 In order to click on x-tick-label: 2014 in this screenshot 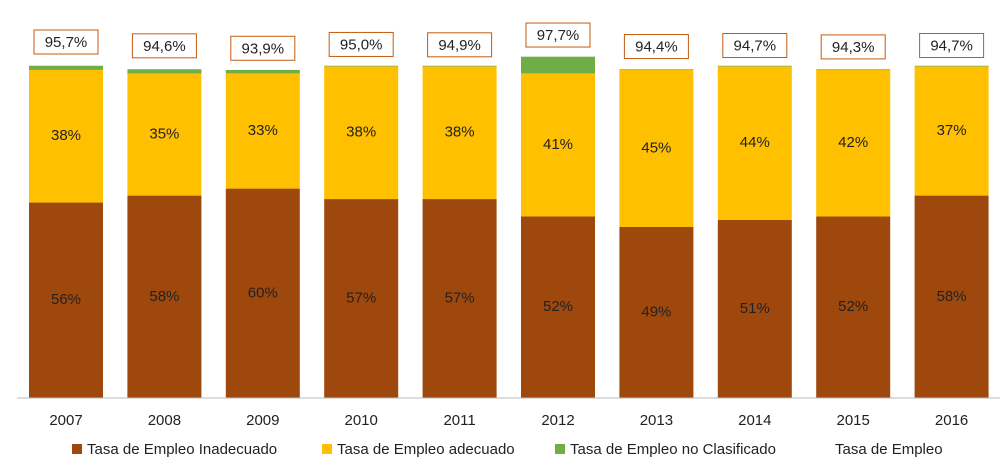, I will do `click(754, 420)`.